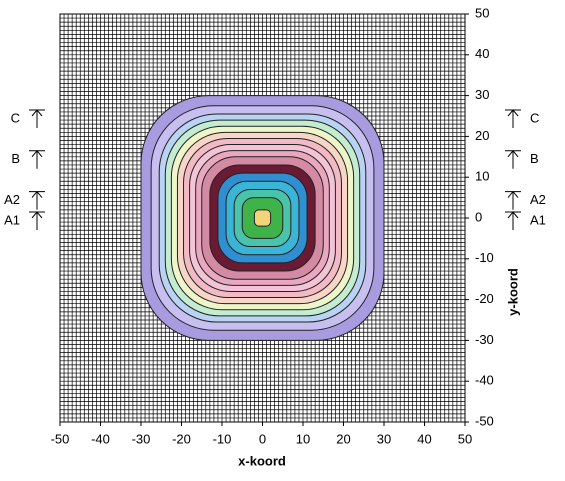 This screenshot has height=481, width=565. Describe the element at coordinates (262, 460) in the screenshot. I see `x-axis-label: x-koord` at that location.